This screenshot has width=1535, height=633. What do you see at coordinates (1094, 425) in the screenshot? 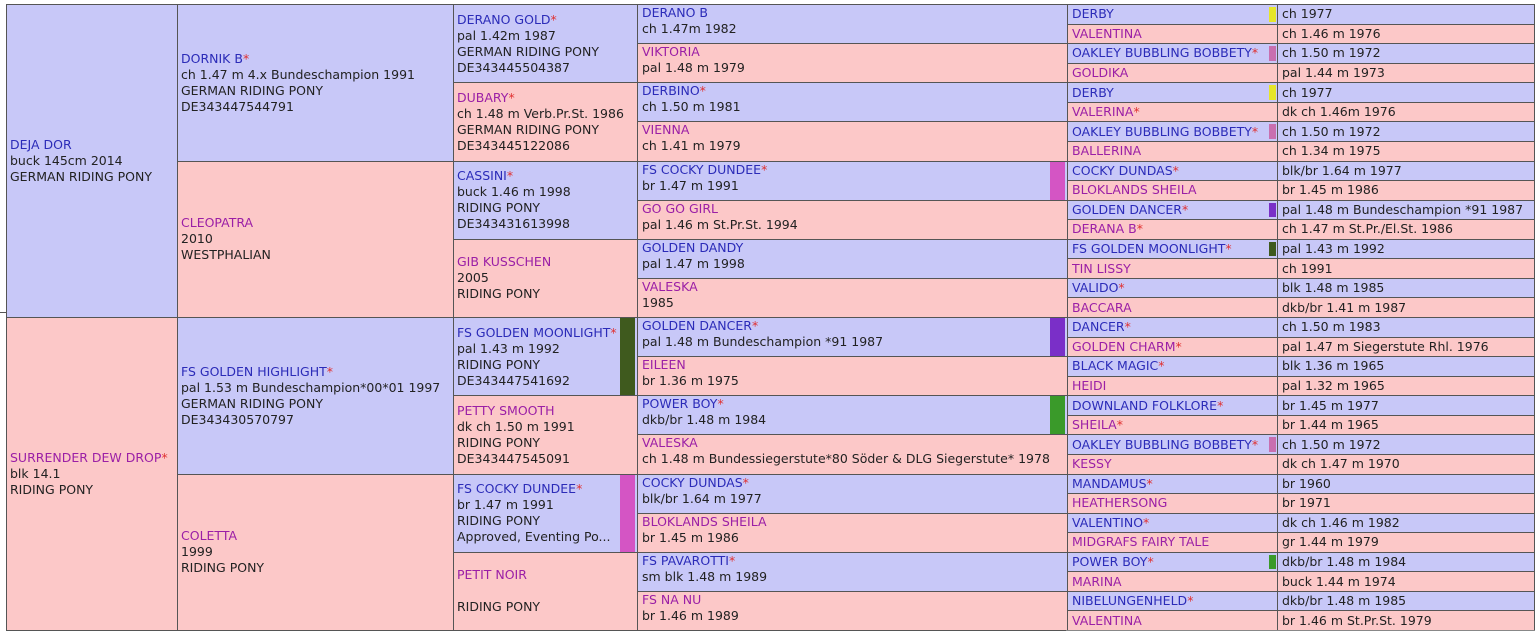
I see `horse-name-link: SHEILA` at bounding box center [1094, 425].